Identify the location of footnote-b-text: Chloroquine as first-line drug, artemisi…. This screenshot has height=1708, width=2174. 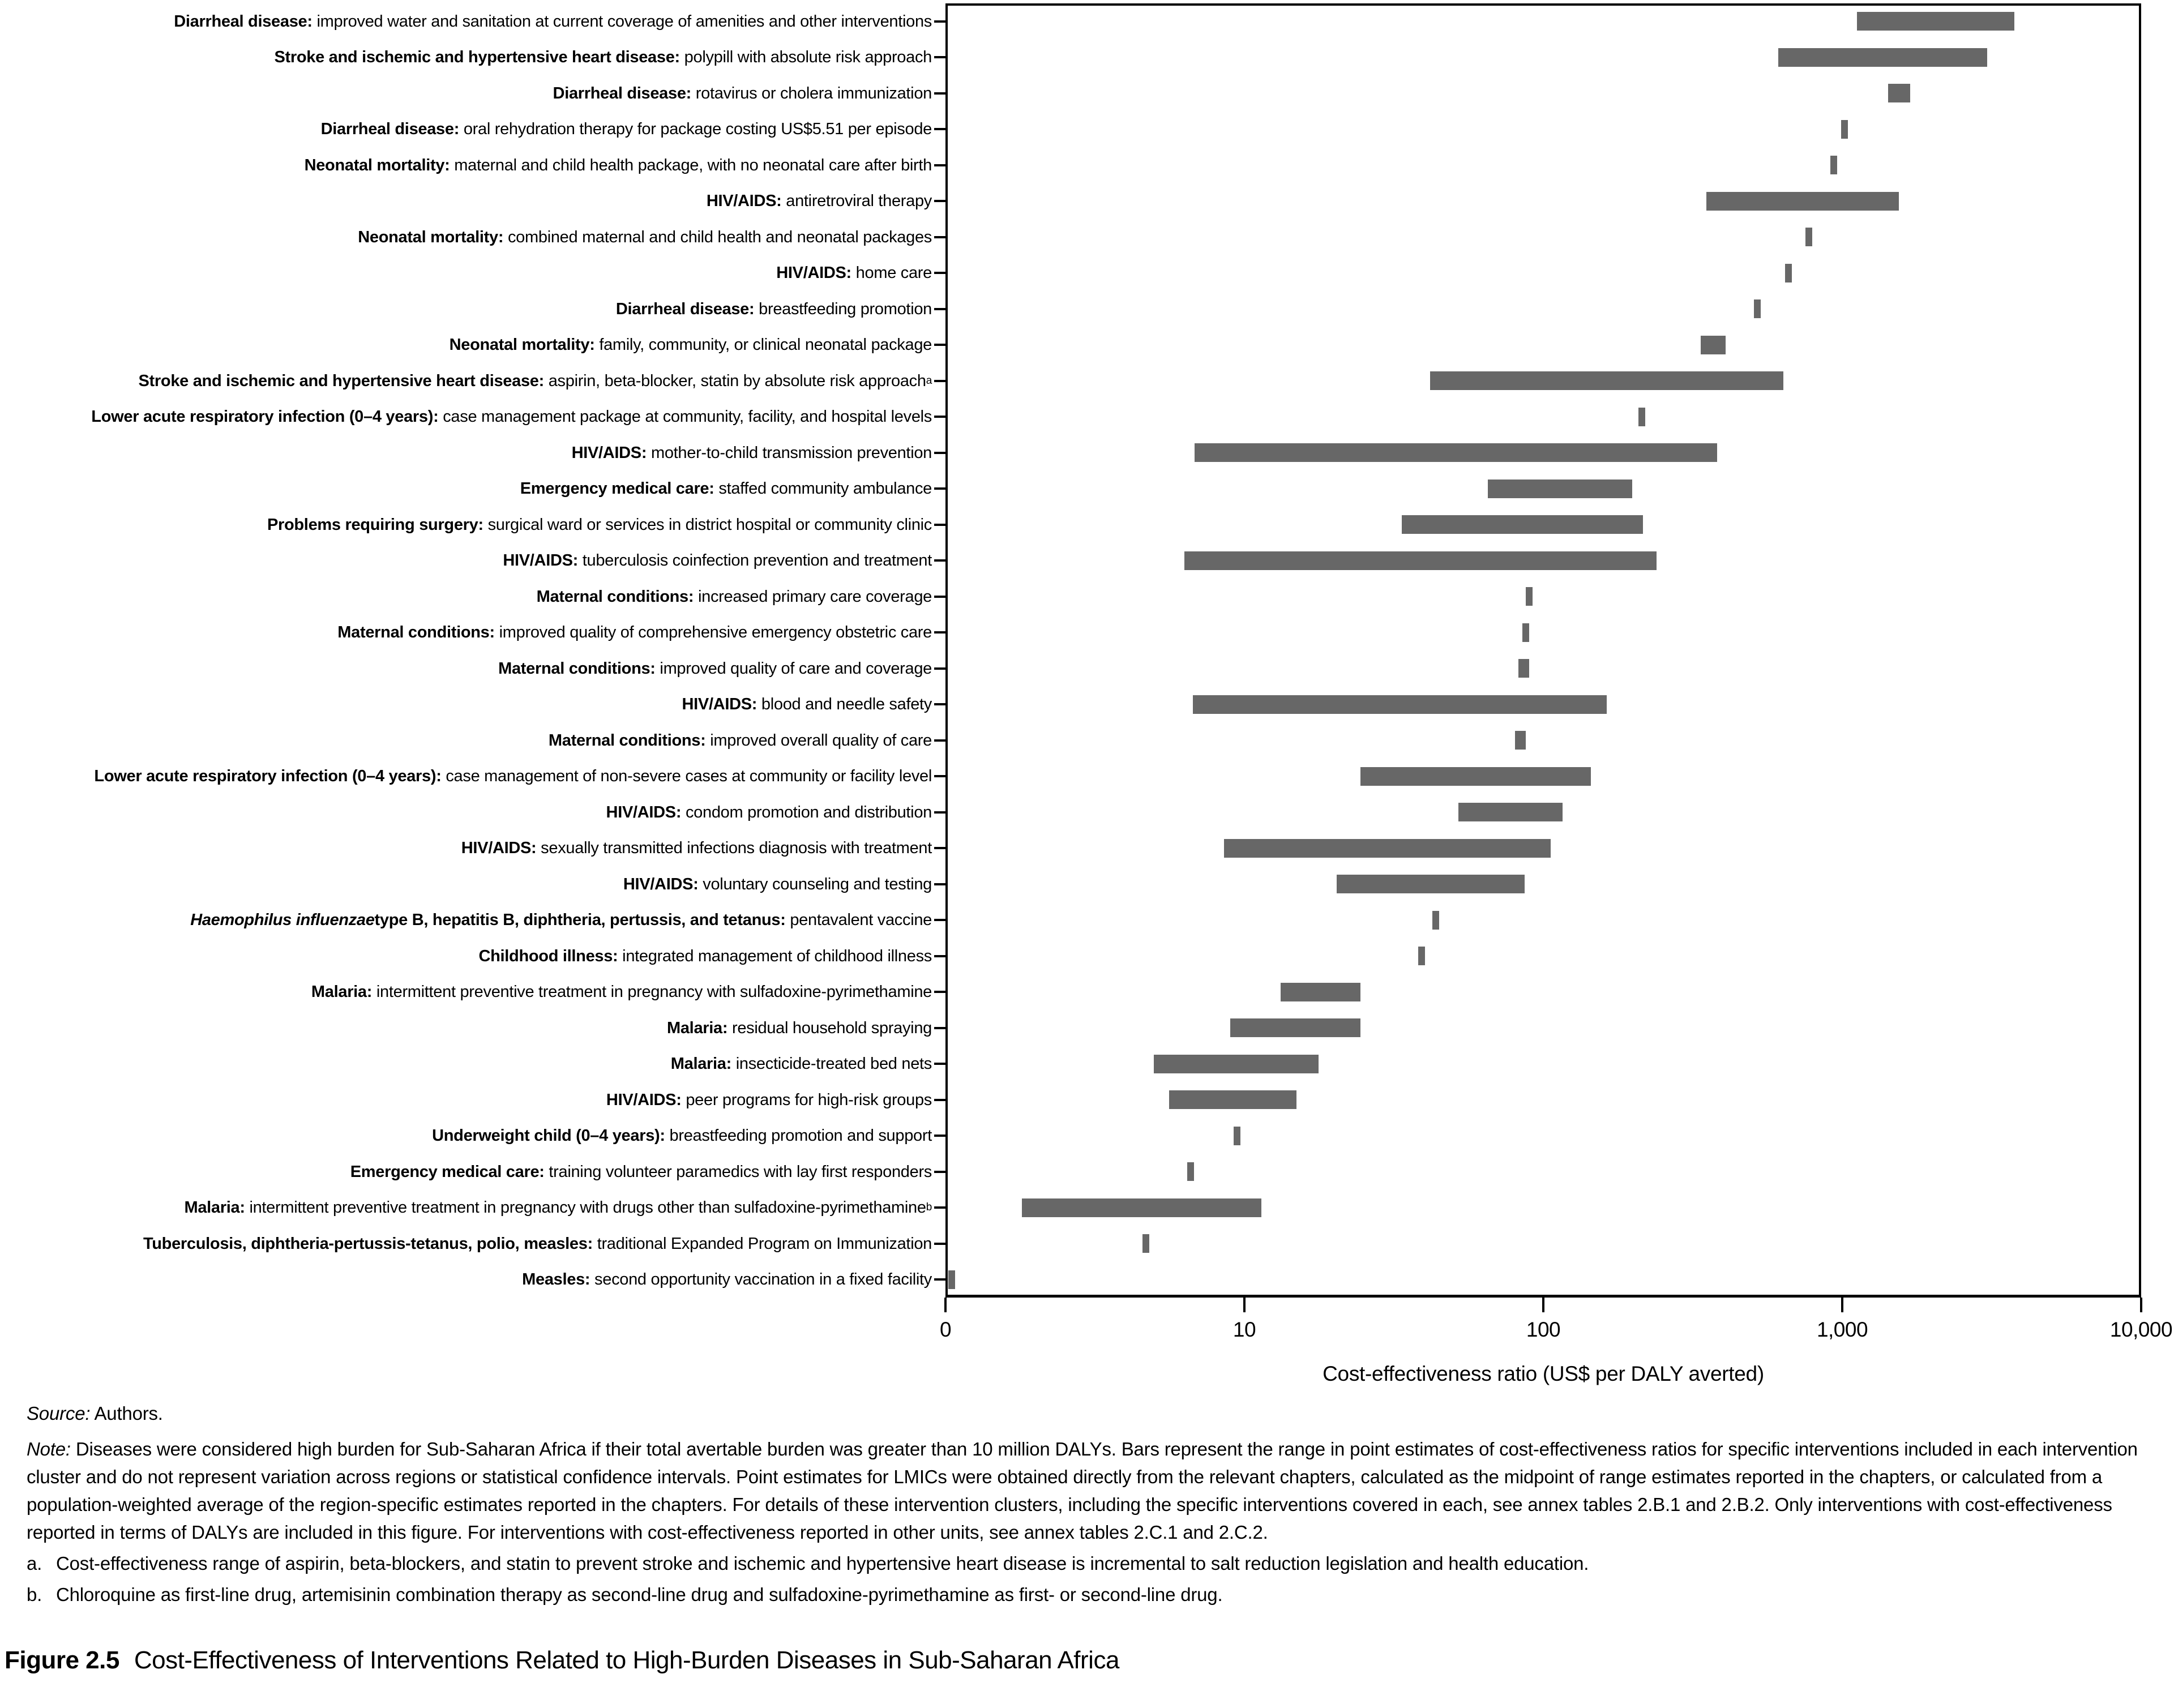
(639, 1595).